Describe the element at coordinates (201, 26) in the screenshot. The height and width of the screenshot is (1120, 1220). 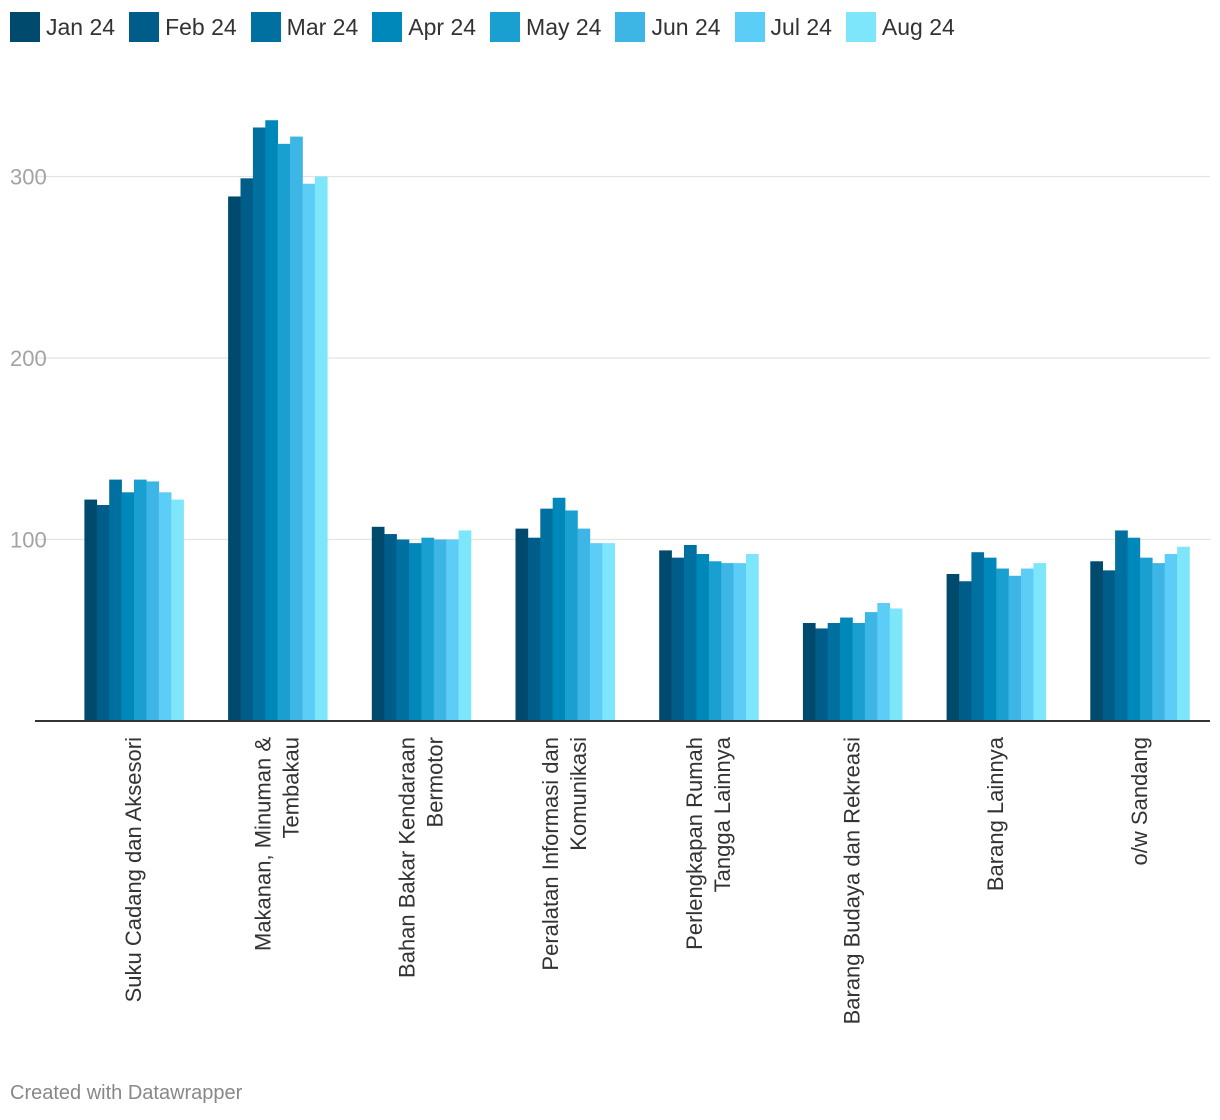
I see `legend-label: Feb 24` at that location.